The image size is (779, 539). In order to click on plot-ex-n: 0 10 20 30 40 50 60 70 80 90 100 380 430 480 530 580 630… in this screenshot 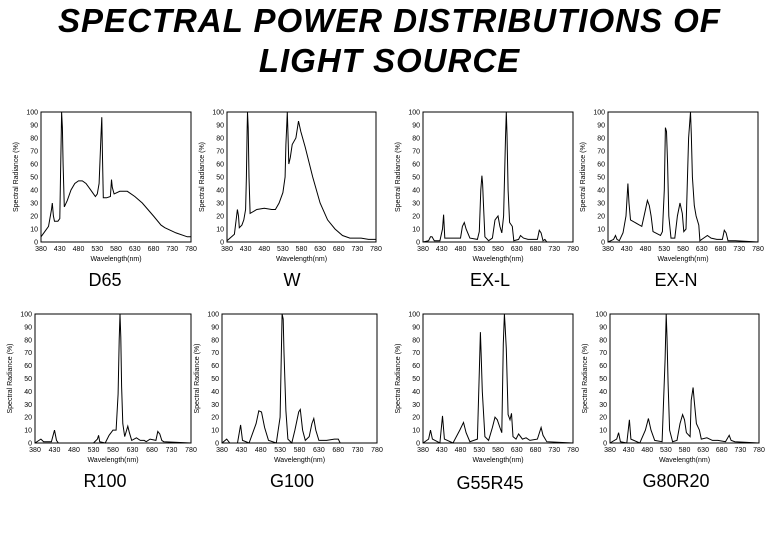, I will do `click(672, 200)`.